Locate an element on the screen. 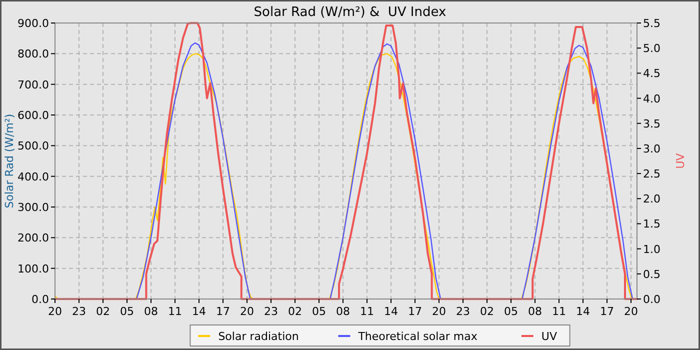 Image resolution: width=700 pixels, height=350 pixels. y2-tick-label: 0.0 is located at coordinates (651, 299).